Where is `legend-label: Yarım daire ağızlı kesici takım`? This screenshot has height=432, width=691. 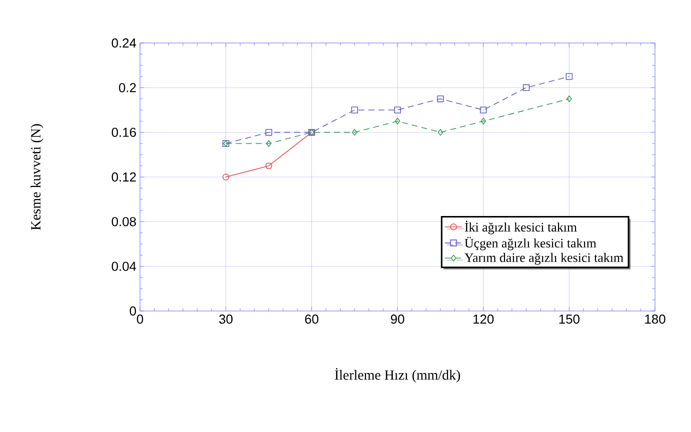
legend-label: Yarım daire ağızlı kesici takım is located at coordinates (544, 258).